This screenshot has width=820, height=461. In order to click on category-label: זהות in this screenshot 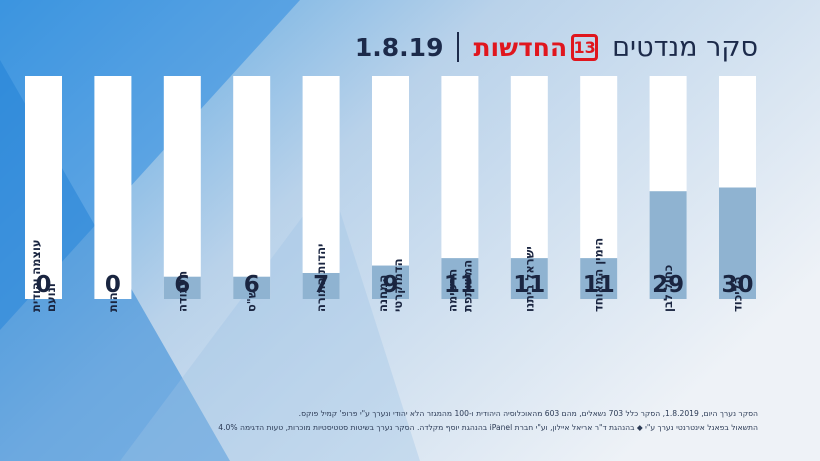, I will do `click(113, 299)`.